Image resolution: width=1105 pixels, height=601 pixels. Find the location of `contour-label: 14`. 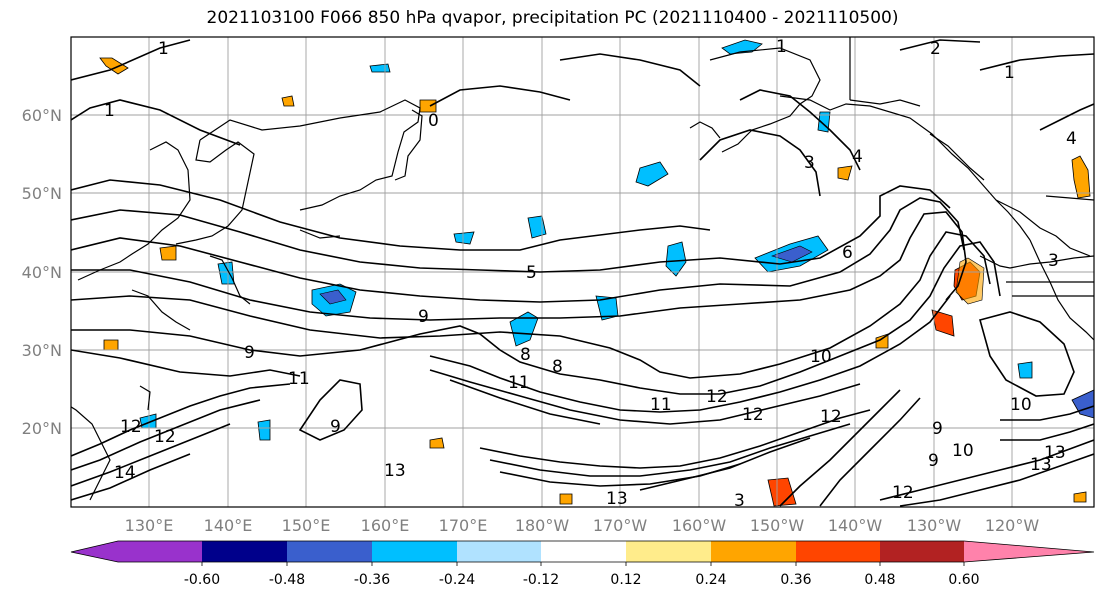

contour-label: 14 is located at coordinates (125, 473).